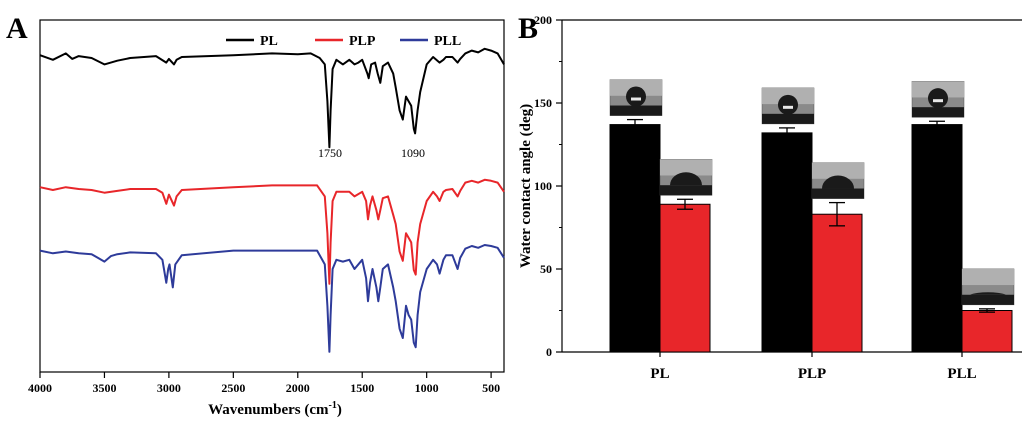 This screenshot has width=1022, height=421. Describe the element at coordinates (988, 287) in the screenshot. I see `droplet-photo-pll-red` at that location.